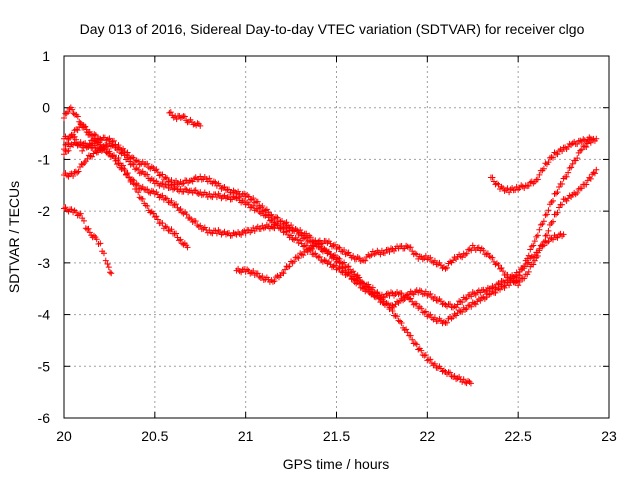 This screenshot has width=640, height=480. Describe the element at coordinates (518, 436) in the screenshot. I see `x-tick-label: 22.5` at that location.